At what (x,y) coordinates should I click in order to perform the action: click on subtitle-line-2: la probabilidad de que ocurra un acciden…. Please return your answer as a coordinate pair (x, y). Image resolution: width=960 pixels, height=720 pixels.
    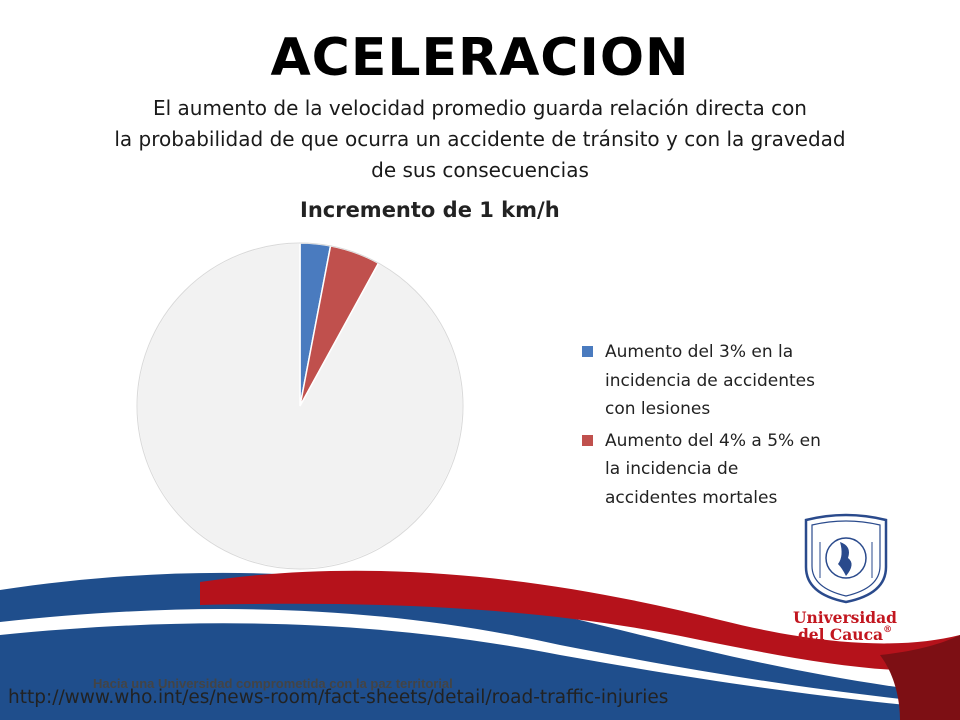
    Looking at the image, I should click on (480, 139).